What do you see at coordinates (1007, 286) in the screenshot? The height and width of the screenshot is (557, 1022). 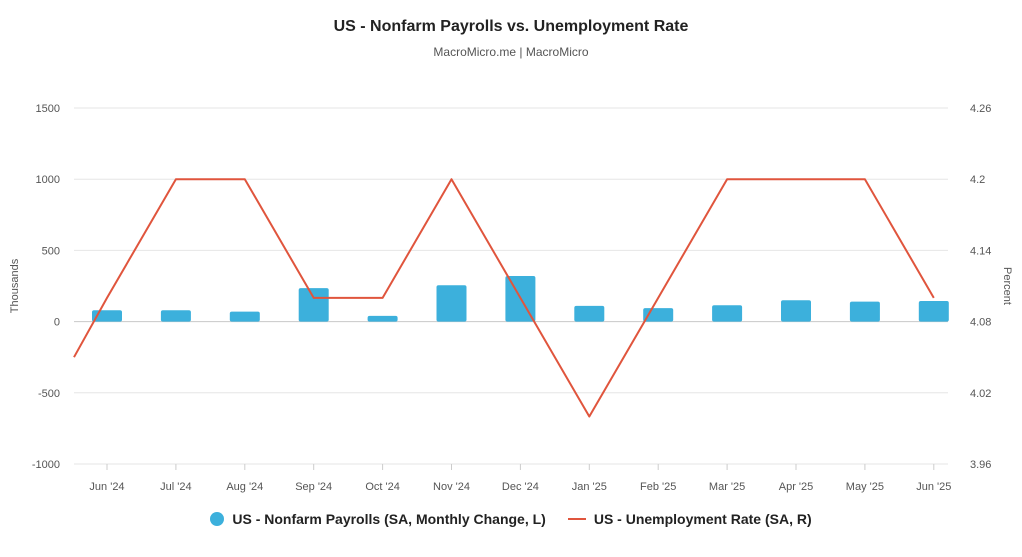 I see `y-right-axis-title: Percent` at bounding box center [1007, 286].